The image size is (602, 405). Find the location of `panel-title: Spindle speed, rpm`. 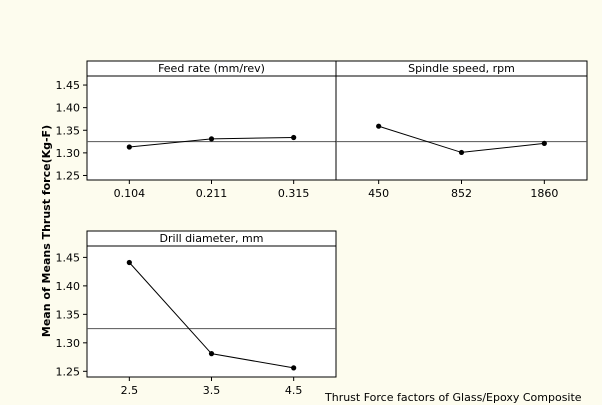

panel-title: Spindle speed, rpm is located at coordinates (461, 68).